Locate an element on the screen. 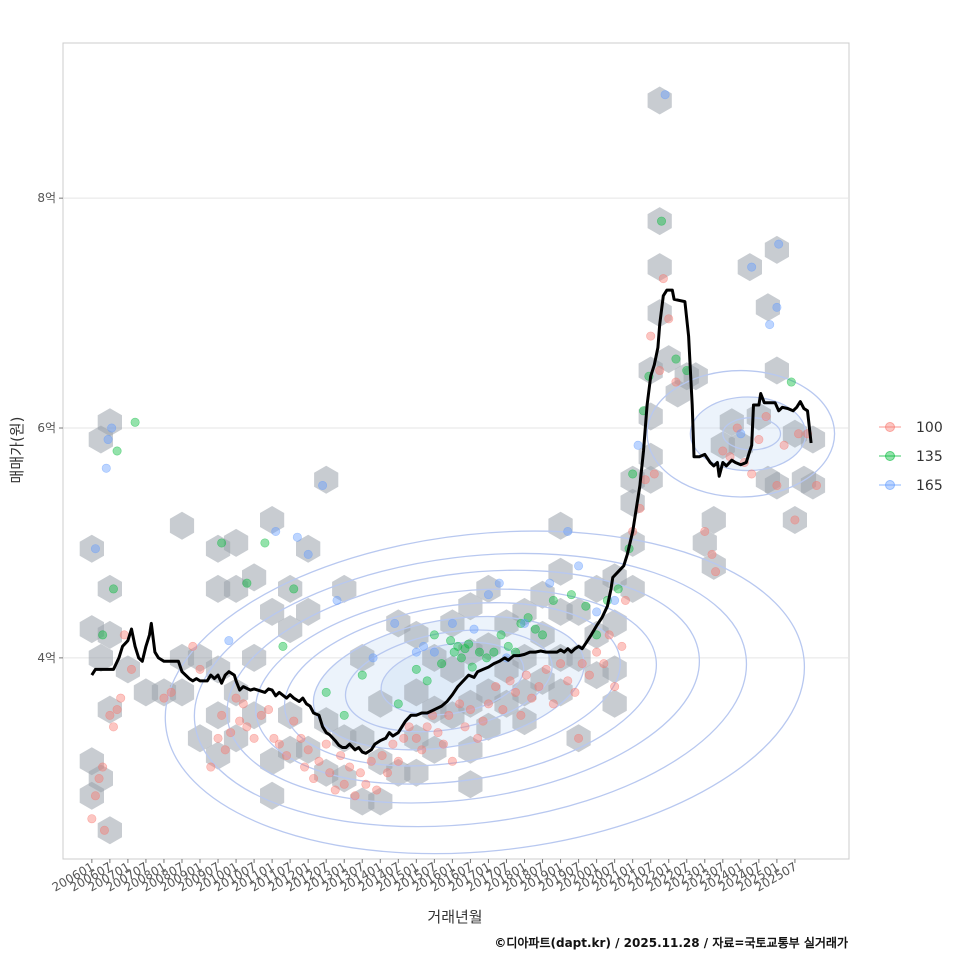 The height and width of the screenshot is (960, 960). y-tick-label: 6억 is located at coordinates (46, 428).